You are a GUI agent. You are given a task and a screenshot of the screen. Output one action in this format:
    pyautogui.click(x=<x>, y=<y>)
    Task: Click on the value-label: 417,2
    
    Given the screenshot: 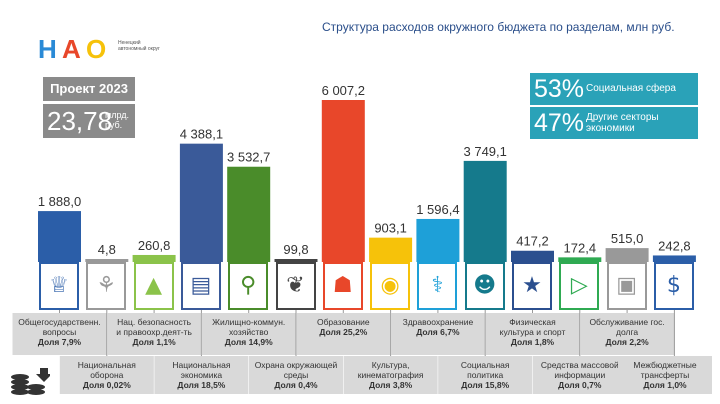 What is the action you would take?
    pyautogui.click(x=532, y=241)
    